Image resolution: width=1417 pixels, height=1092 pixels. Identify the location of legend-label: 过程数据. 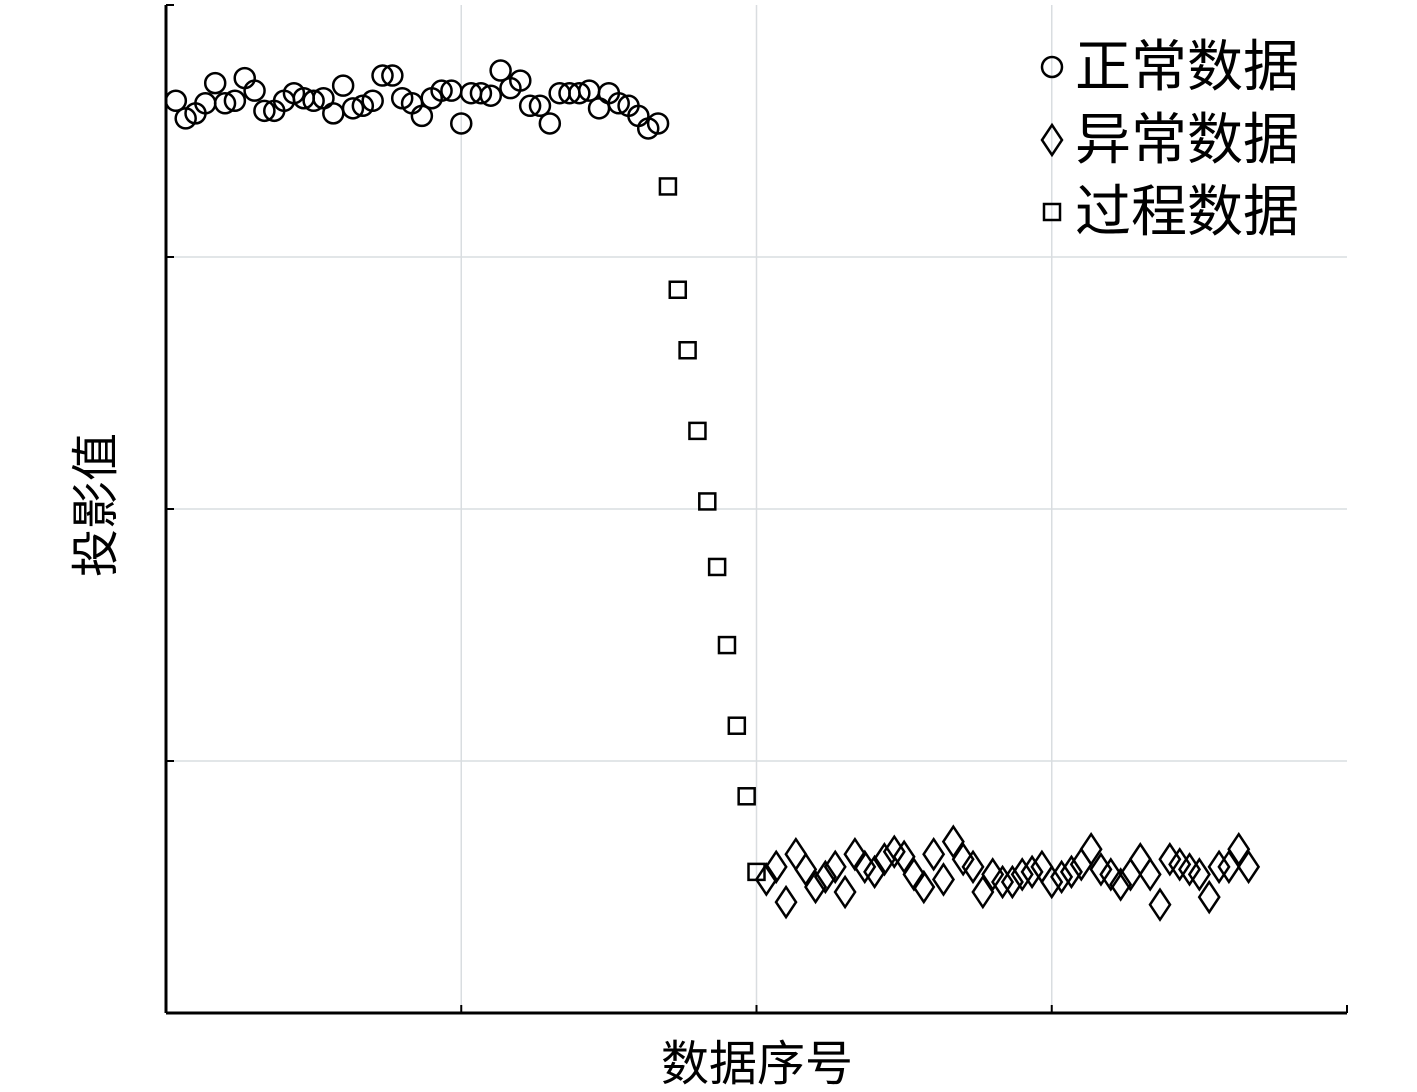
(1187, 212).